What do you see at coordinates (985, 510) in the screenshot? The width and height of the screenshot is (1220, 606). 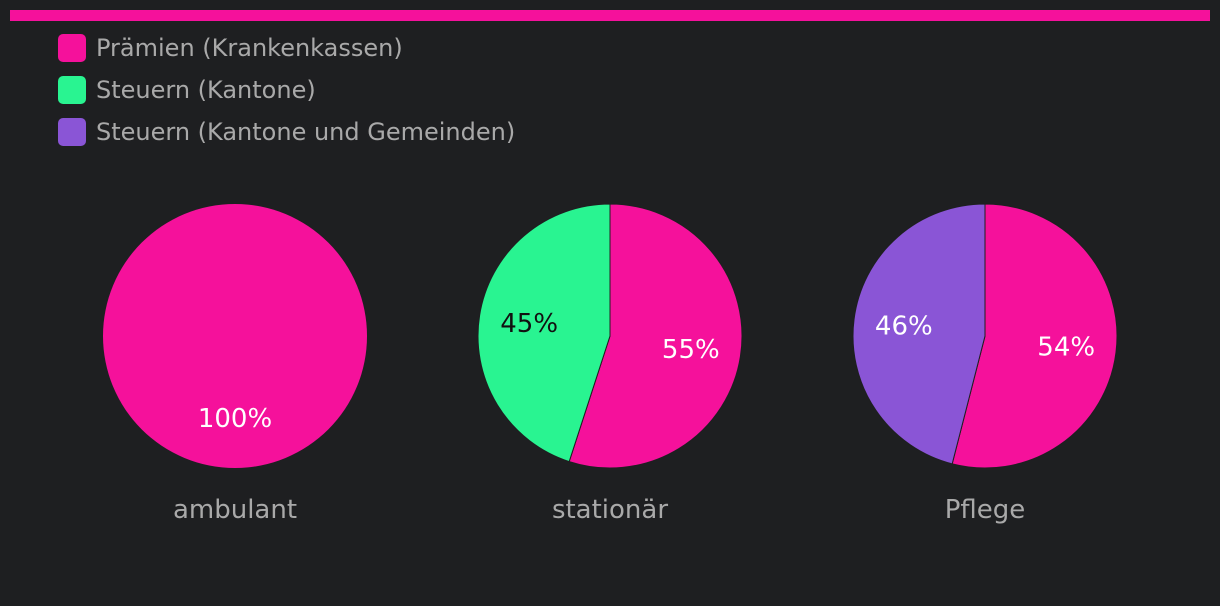 I see `pie-title: Pflege` at bounding box center [985, 510].